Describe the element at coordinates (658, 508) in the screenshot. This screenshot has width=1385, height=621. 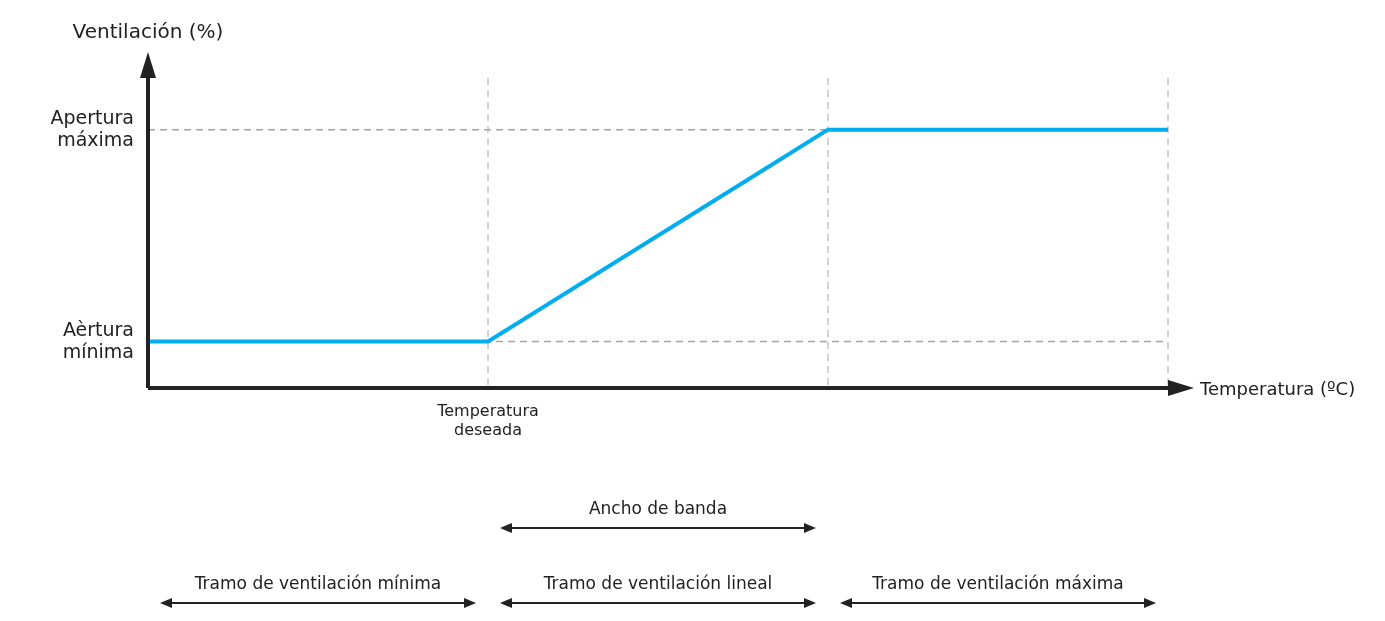
I see `text: Ancho de banda` at that location.